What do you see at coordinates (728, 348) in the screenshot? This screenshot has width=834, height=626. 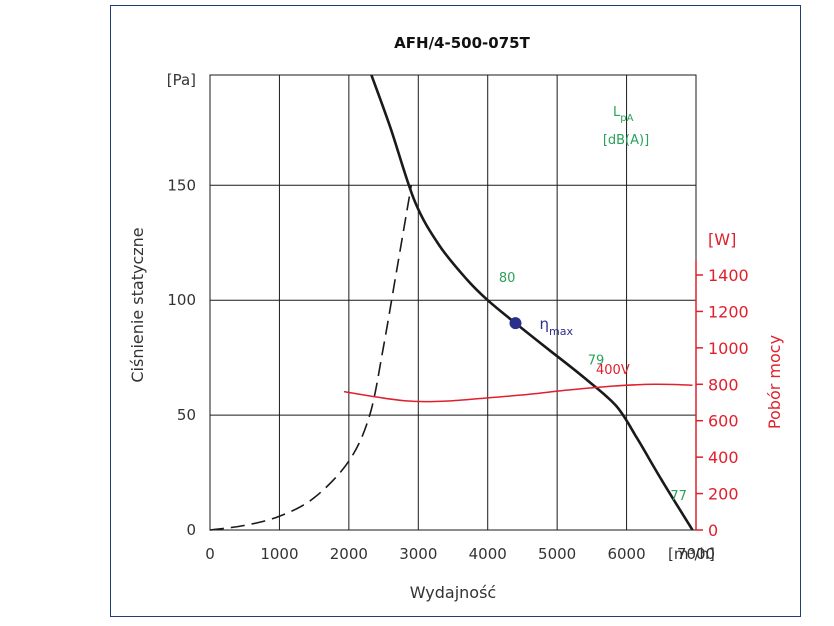 I see `y2-tick-label: 1000` at bounding box center [728, 348].